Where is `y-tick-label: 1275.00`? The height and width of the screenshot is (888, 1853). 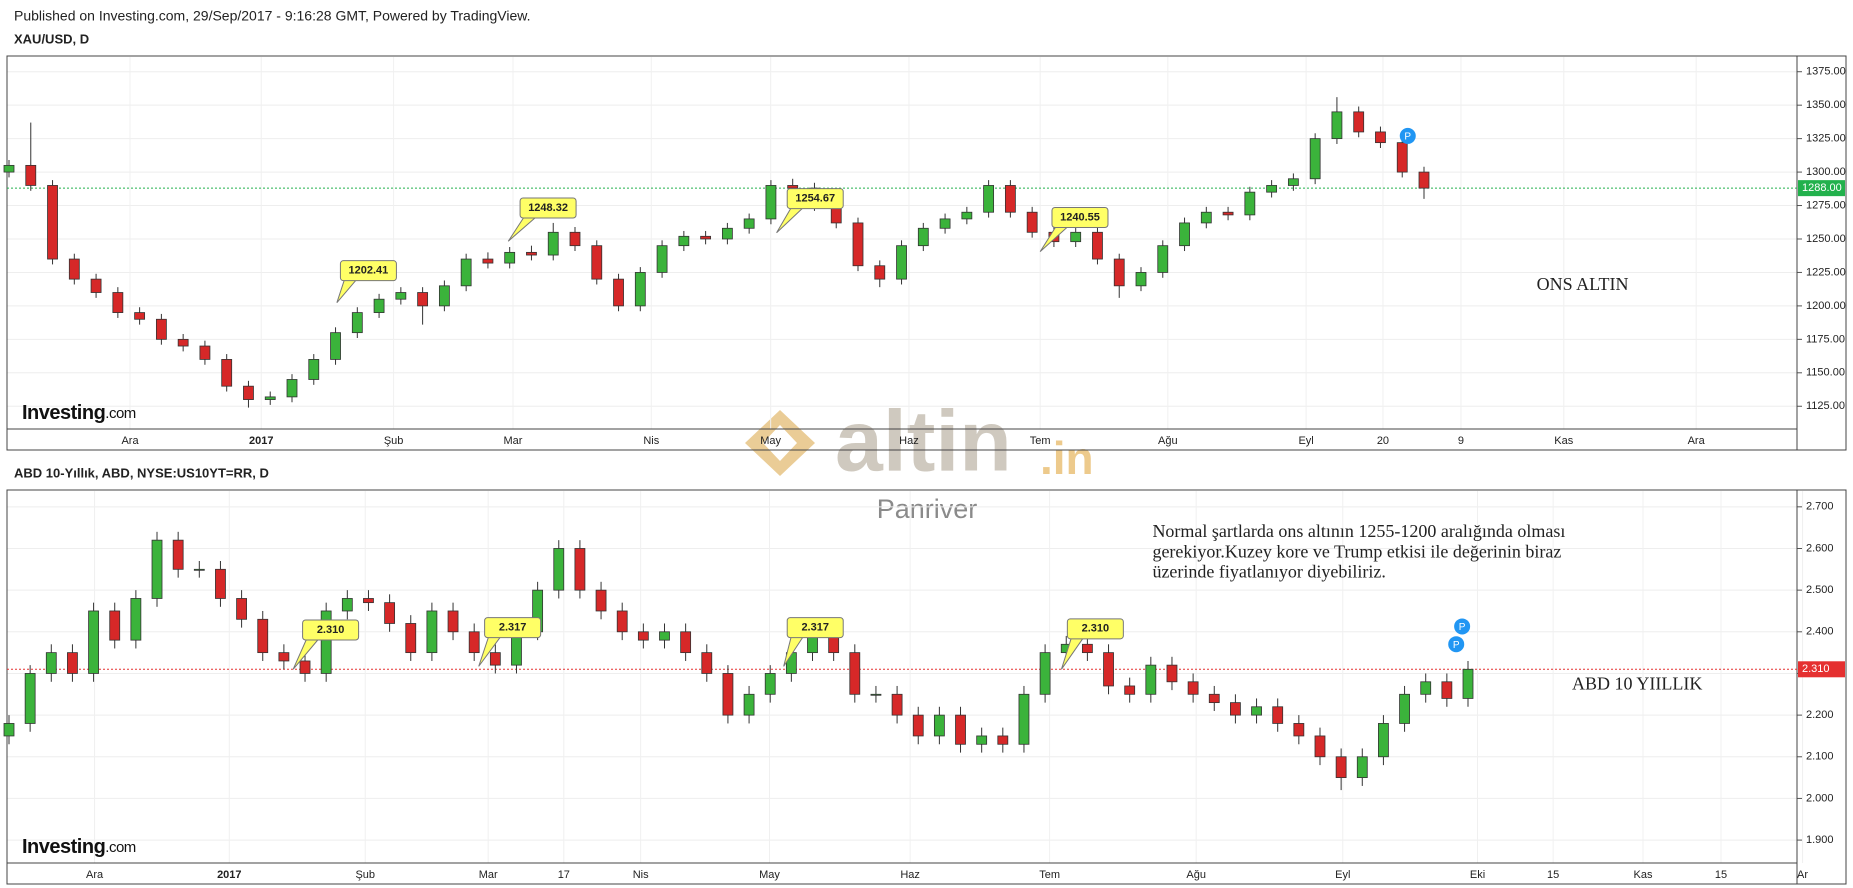
y-tick-label: 1275.00 is located at coordinates (1826, 205).